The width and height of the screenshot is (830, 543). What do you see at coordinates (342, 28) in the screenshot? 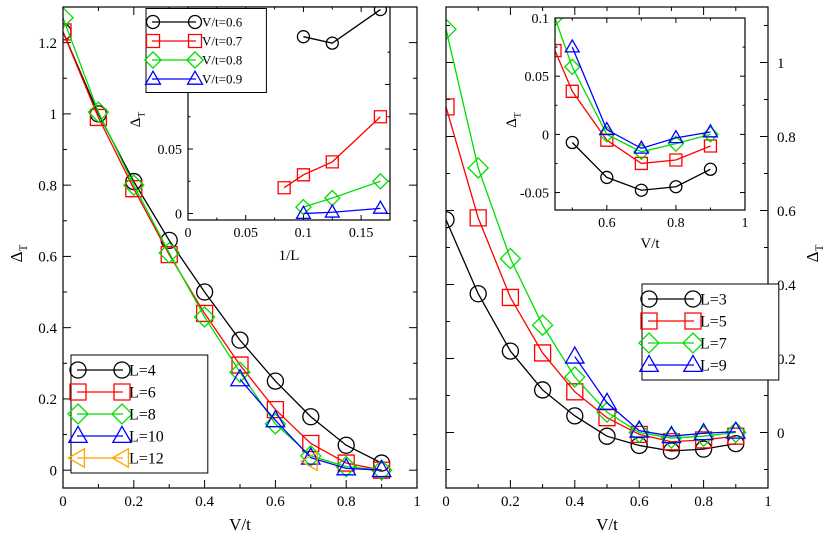
I see `left_inset-series-V/t=0.6` at bounding box center [342, 28].